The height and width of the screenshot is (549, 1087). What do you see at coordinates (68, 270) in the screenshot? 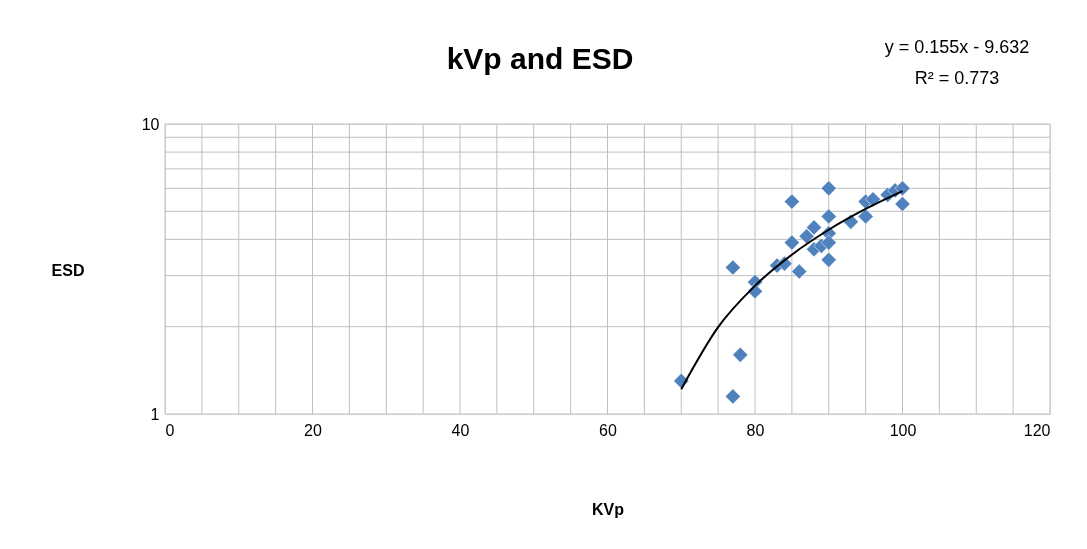
I see `y-axis-title: ESD` at bounding box center [68, 270].